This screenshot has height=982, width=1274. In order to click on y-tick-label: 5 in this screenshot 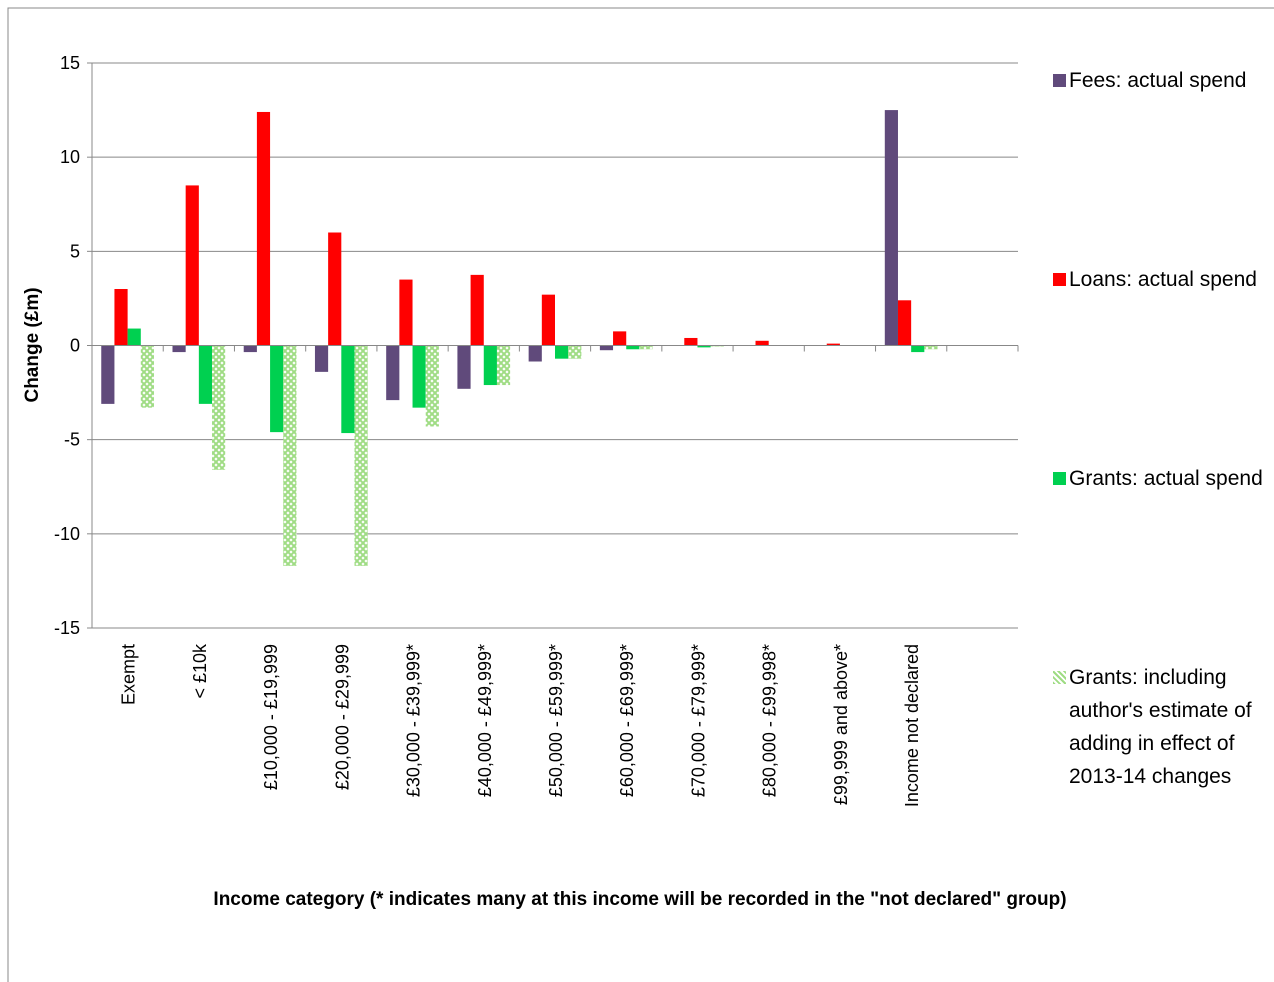, I will do `click(75, 251)`.